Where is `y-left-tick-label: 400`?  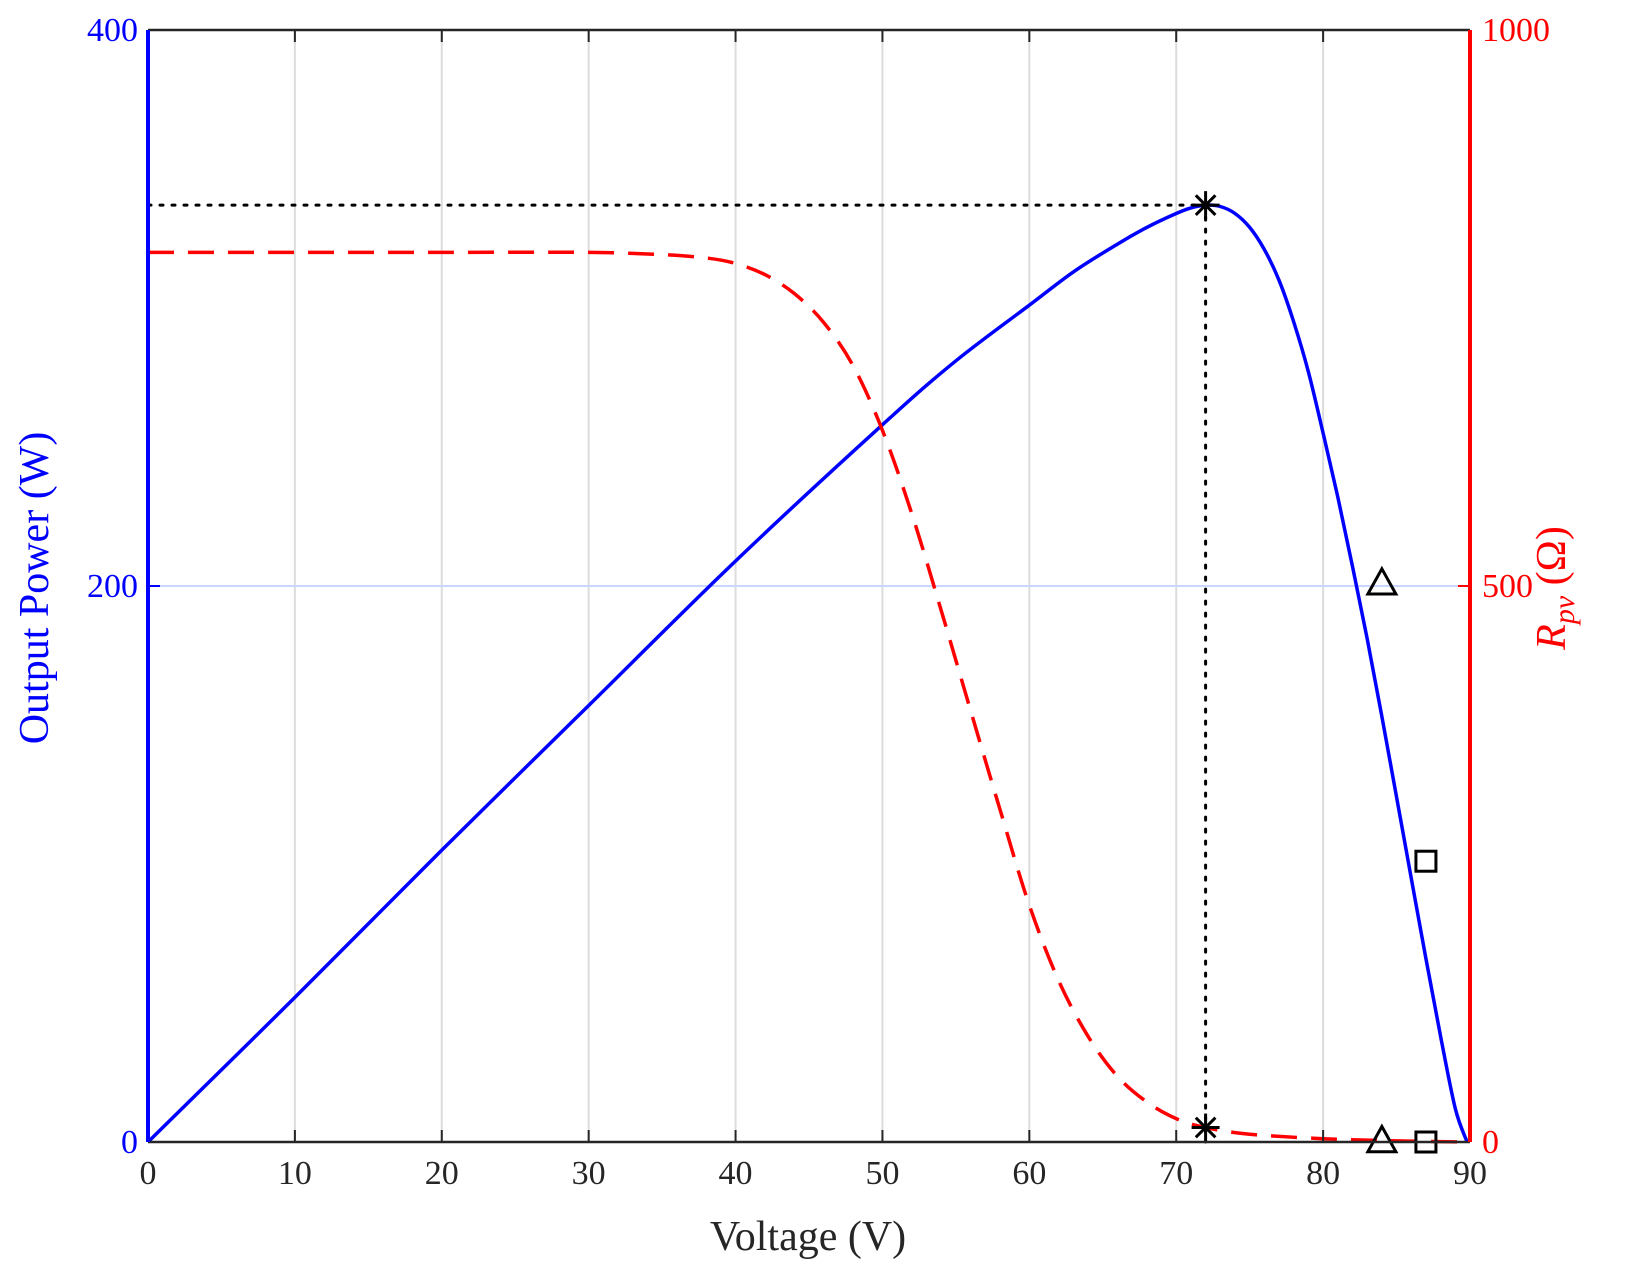 y-left-tick-label: 400 is located at coordinates (112, 30).